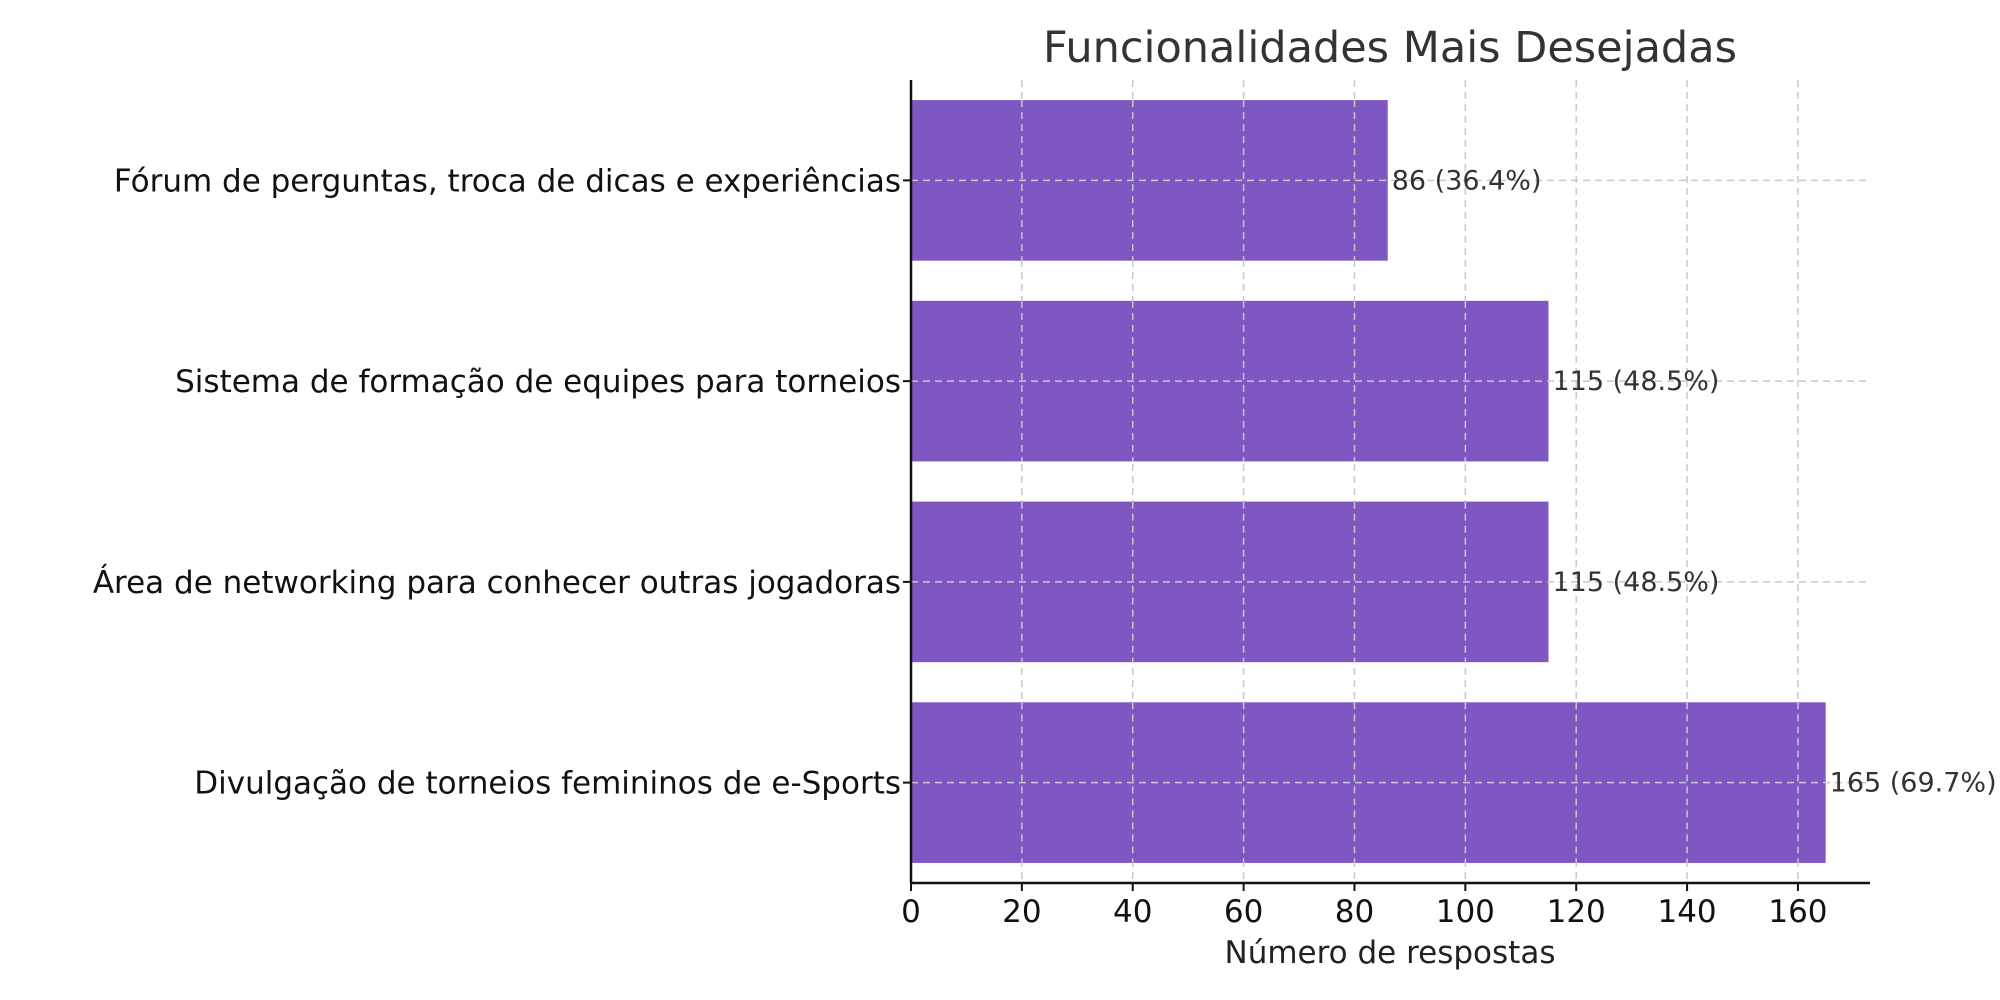 This screenshot has width=2000, height=1000. I want to click on bar-data-label: 165 (69.7%), so click(1913, 783).